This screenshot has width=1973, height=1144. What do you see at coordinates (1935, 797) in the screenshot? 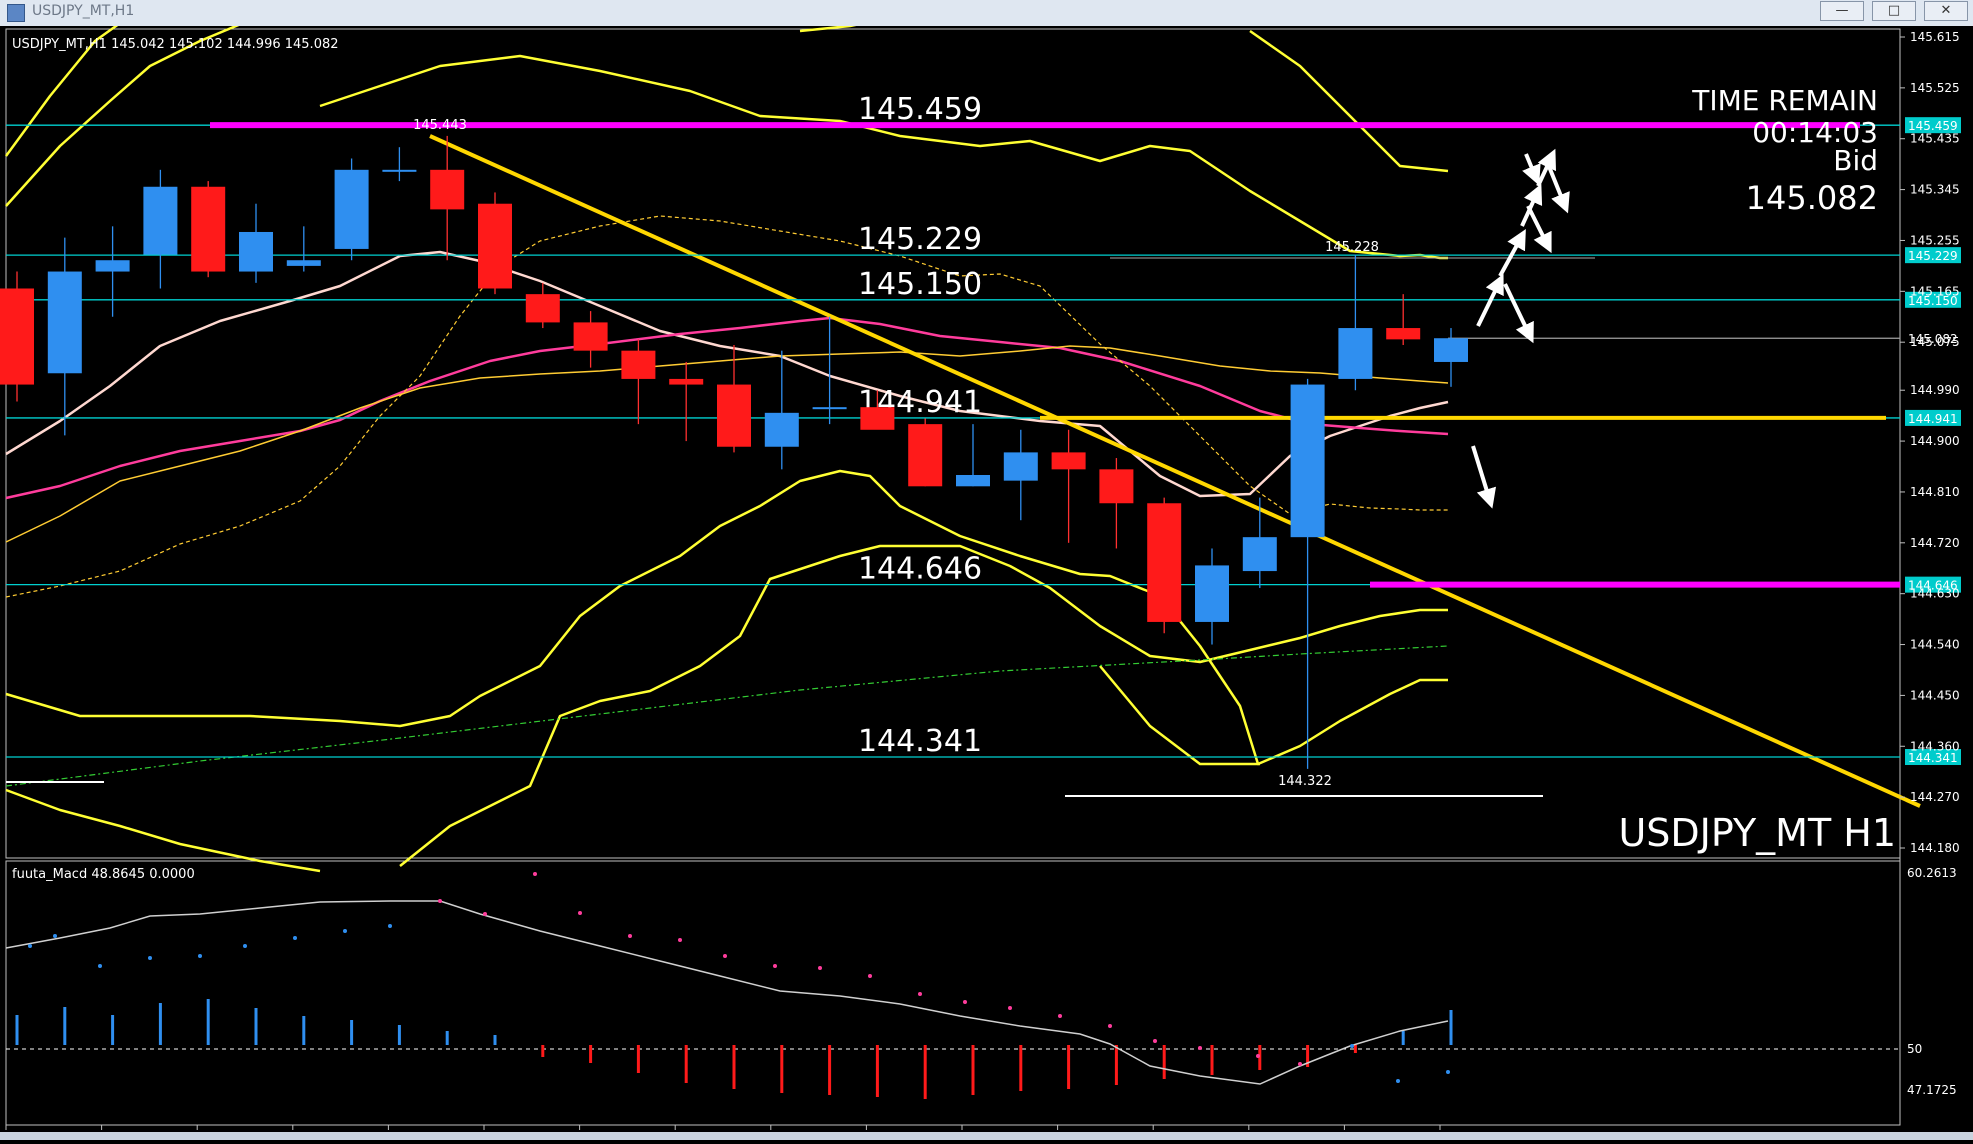
I see `y-tick-label: 144.270` at bounding box center [1935, 797].